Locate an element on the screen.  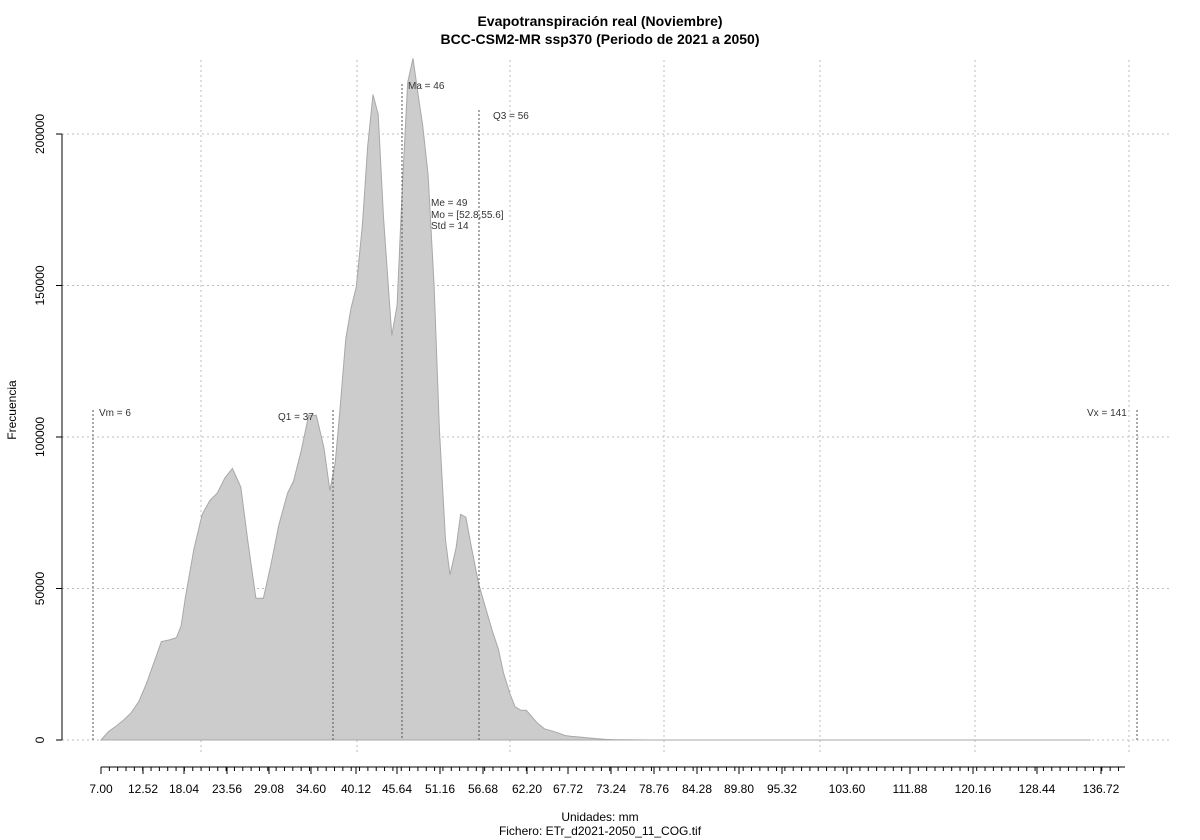
x-tick-label: 67.72 is located at coordinates (568, 789).